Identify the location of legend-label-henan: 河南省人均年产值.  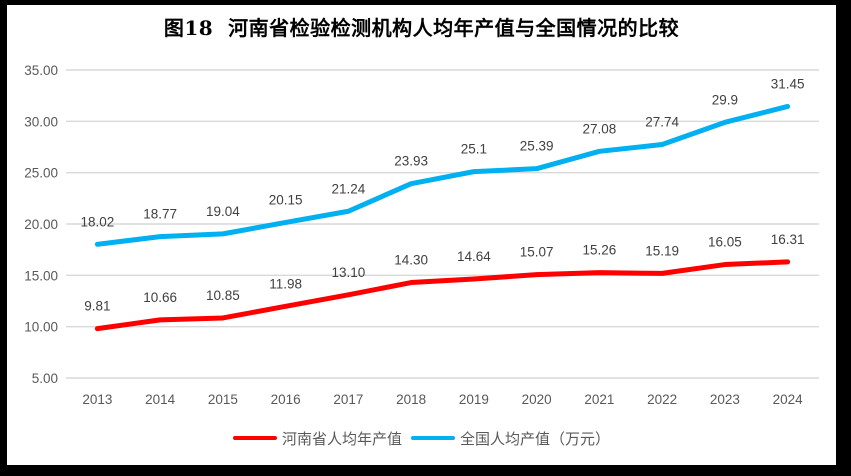
(341, 439).